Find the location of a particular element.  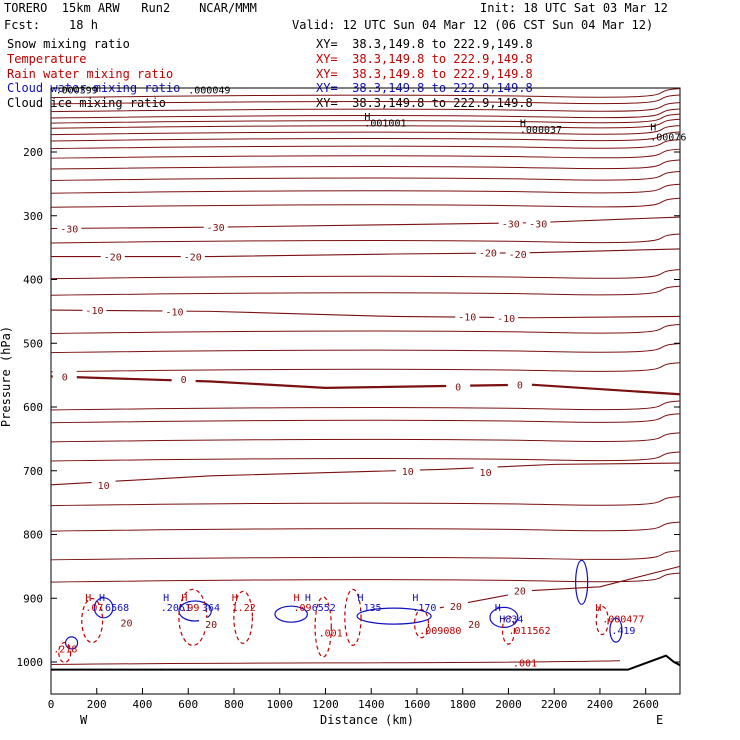

x-tick-label: 2000 is located at coordinates (508, 704).